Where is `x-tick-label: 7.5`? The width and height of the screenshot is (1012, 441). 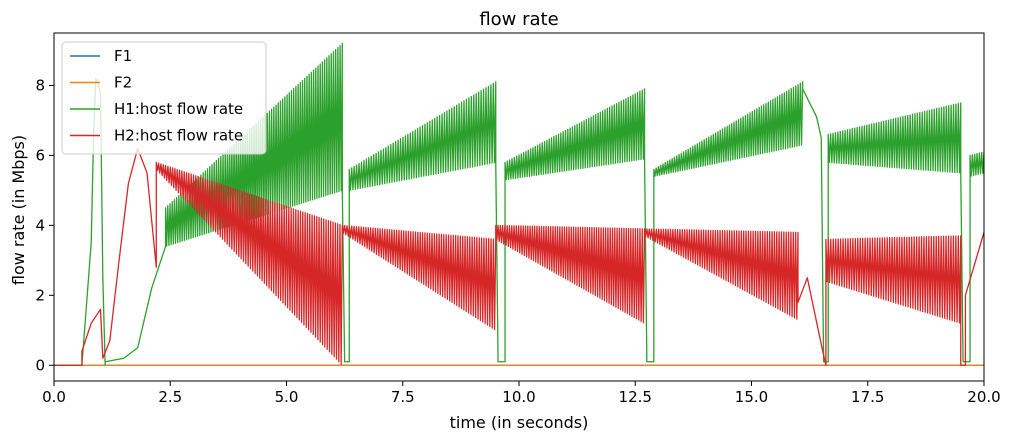
x-tick-label: 7.5 is located at coordinates (403, 397).